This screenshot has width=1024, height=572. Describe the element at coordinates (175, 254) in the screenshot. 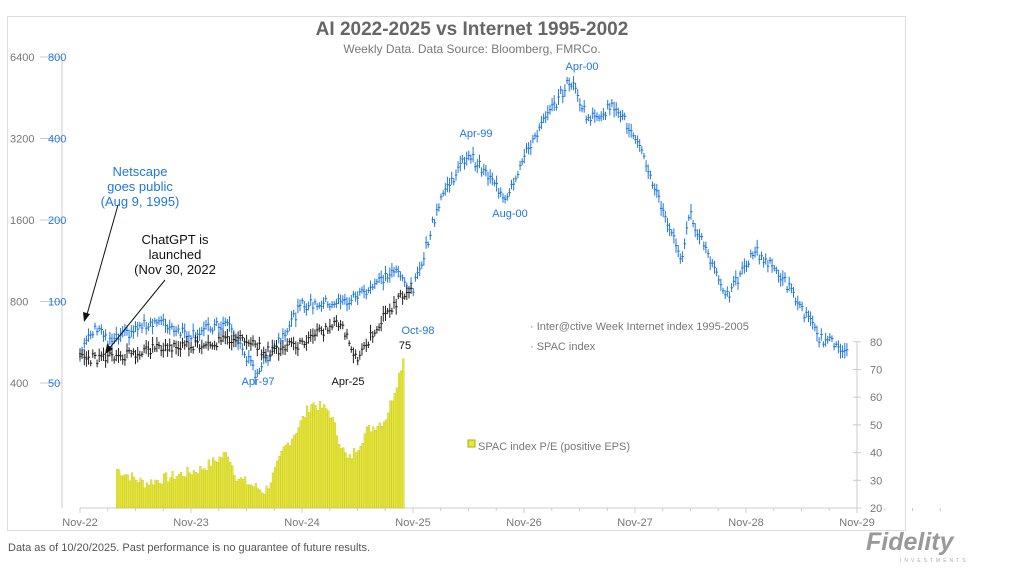

I see `chatgpt-annotation: launched` at that location.